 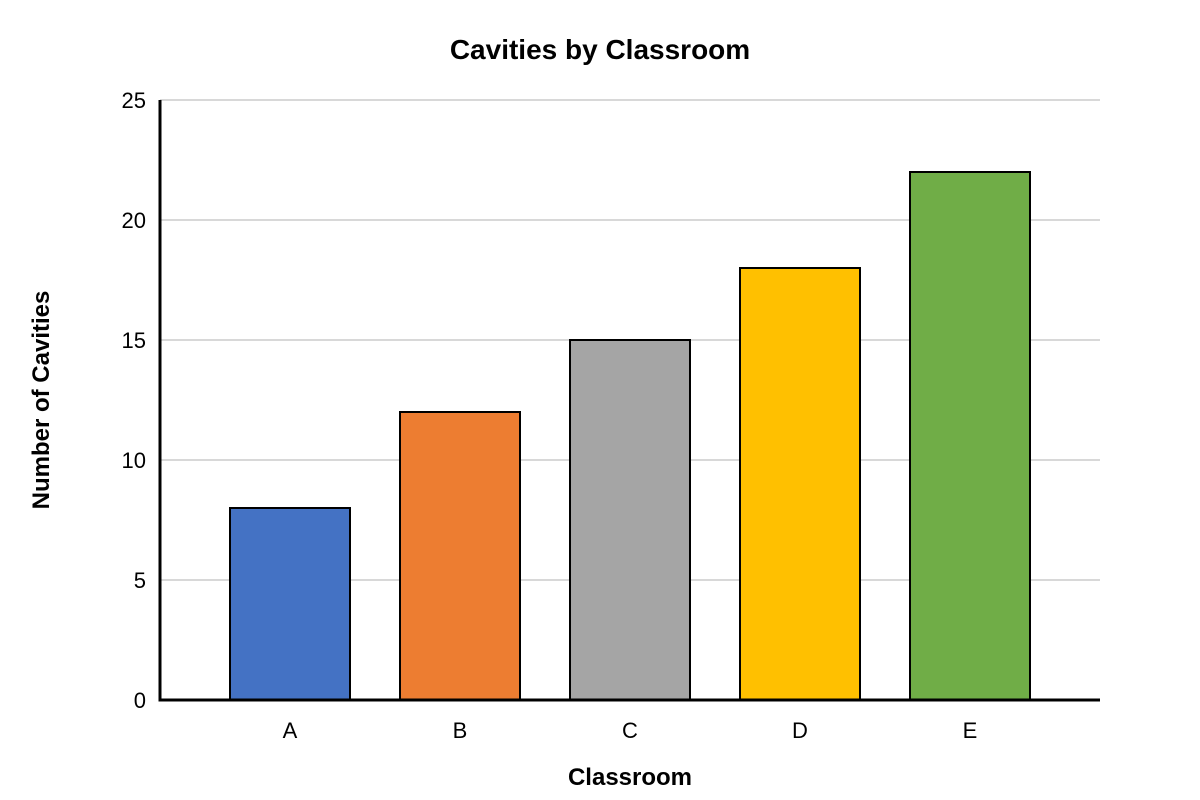 I want to click on bar-c, so click(x=630, y=520).